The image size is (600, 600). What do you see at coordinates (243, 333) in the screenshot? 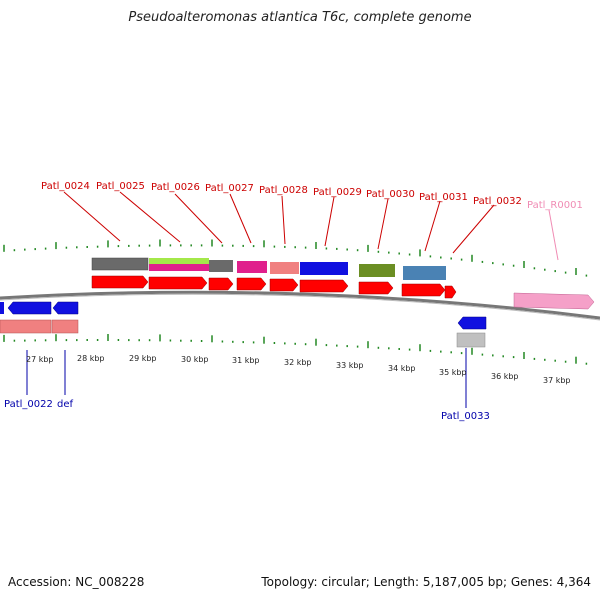
I see `cog-bars-reverse` at bounding box center [243, 333].